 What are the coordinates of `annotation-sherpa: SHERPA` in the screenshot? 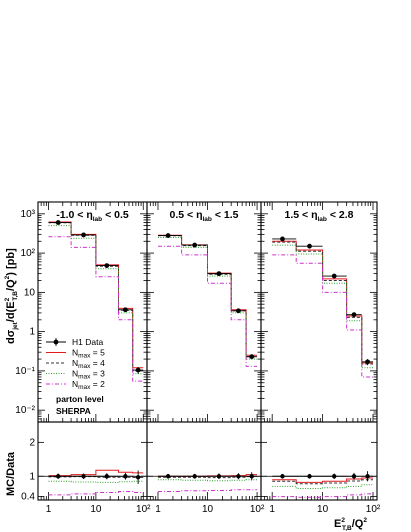 It's located at (73, 411).